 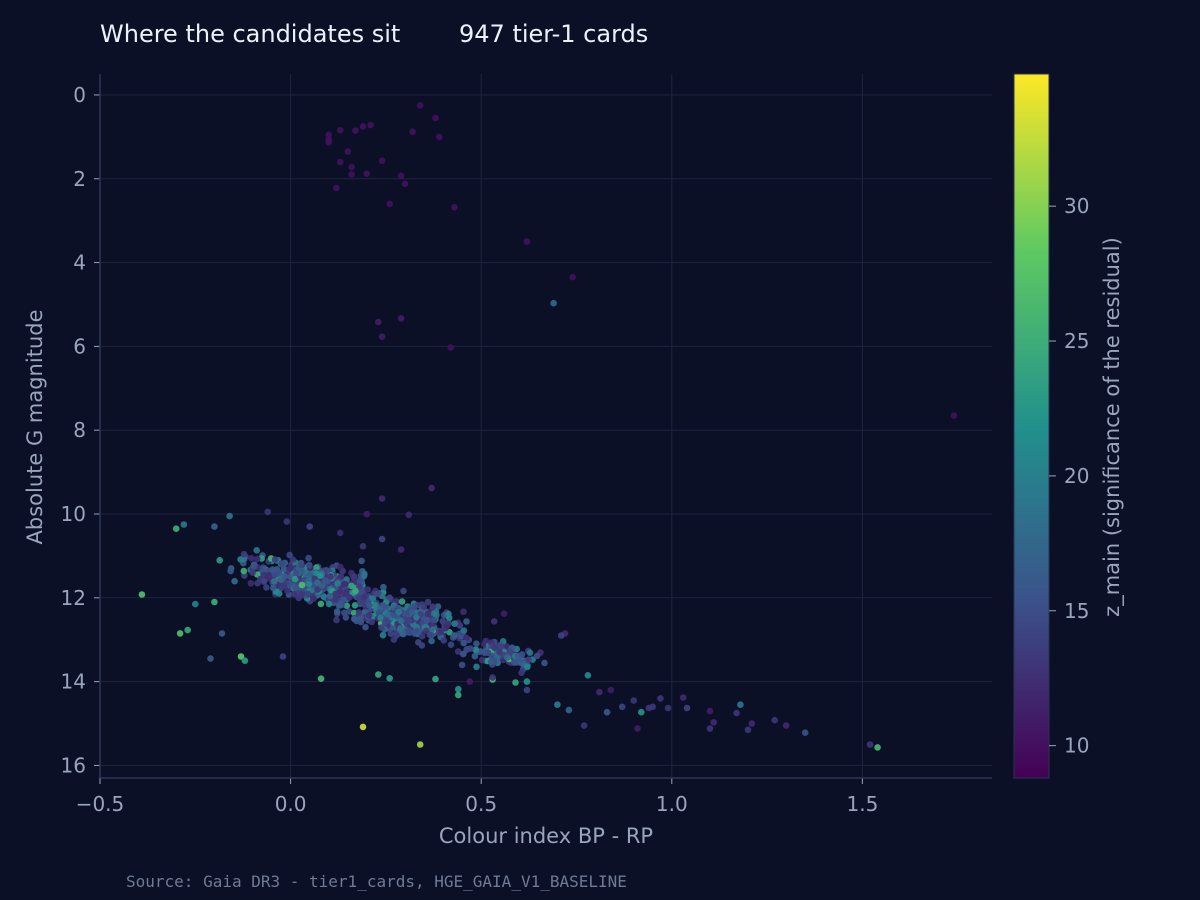 What do you see at coordinates (73, 514) in the screenshot?
I see `y-tick-label: 10` at bounding box center [73, 514].